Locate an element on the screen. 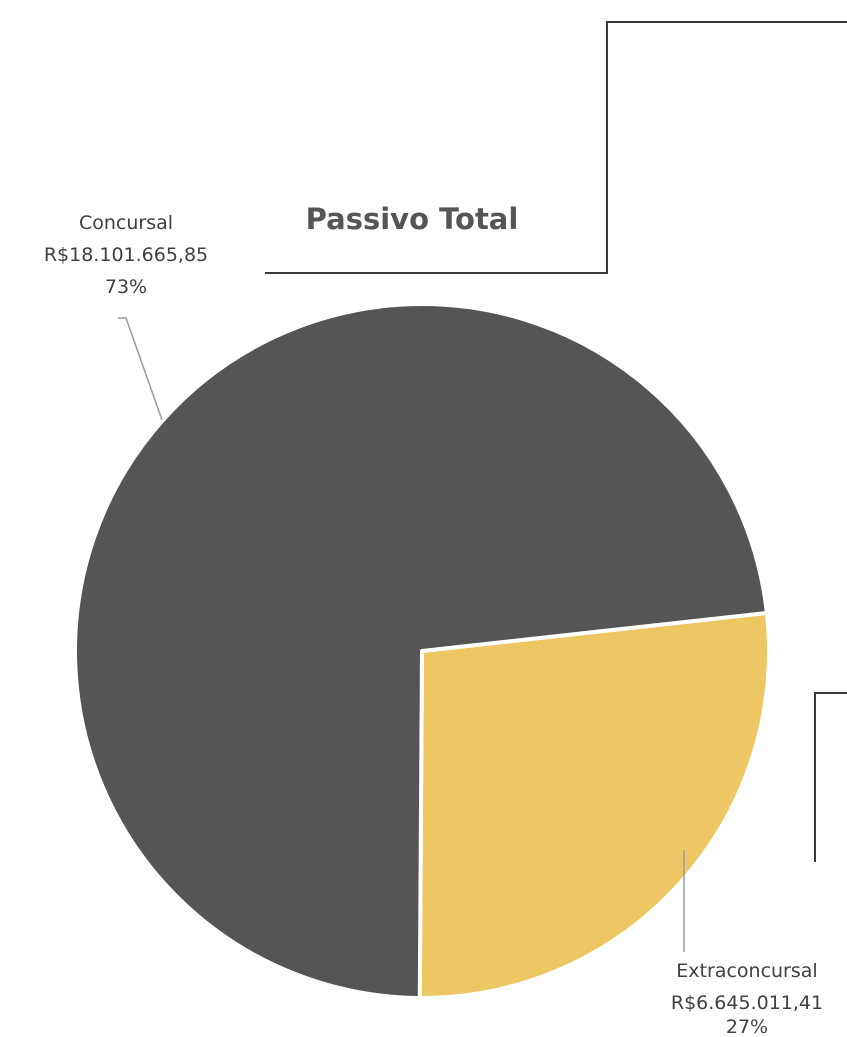 Image resolution: width=847 pixels, height=1037 pixels. slice-label-concursal: Concursal R$18.101.665,85 73% is located at coordinates (126, 255).